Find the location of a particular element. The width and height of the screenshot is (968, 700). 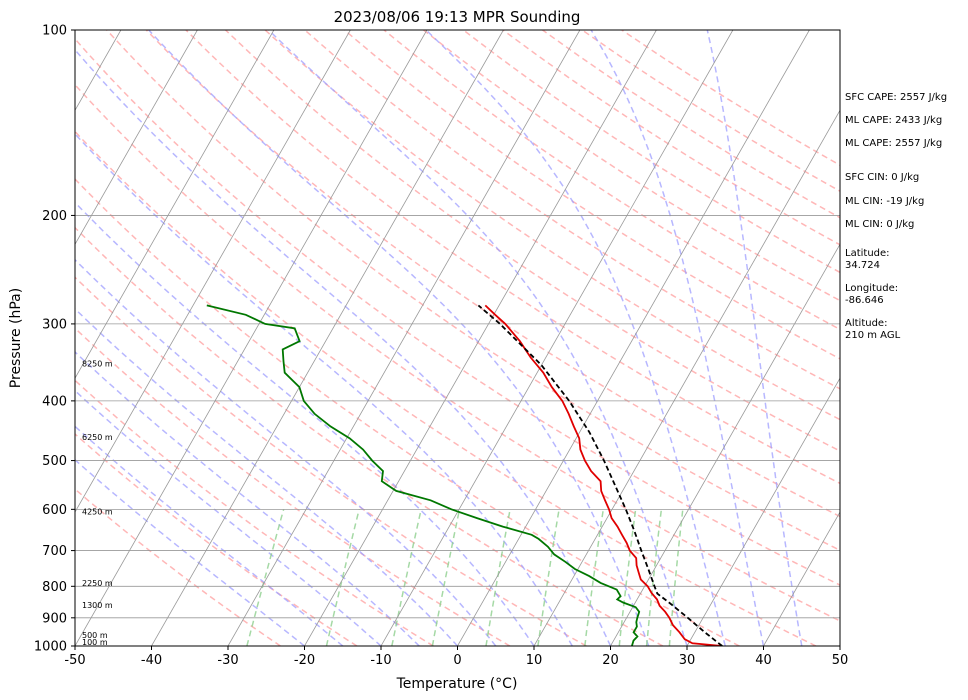

x-tick-label: -40 is located at coordinates (151, 660).